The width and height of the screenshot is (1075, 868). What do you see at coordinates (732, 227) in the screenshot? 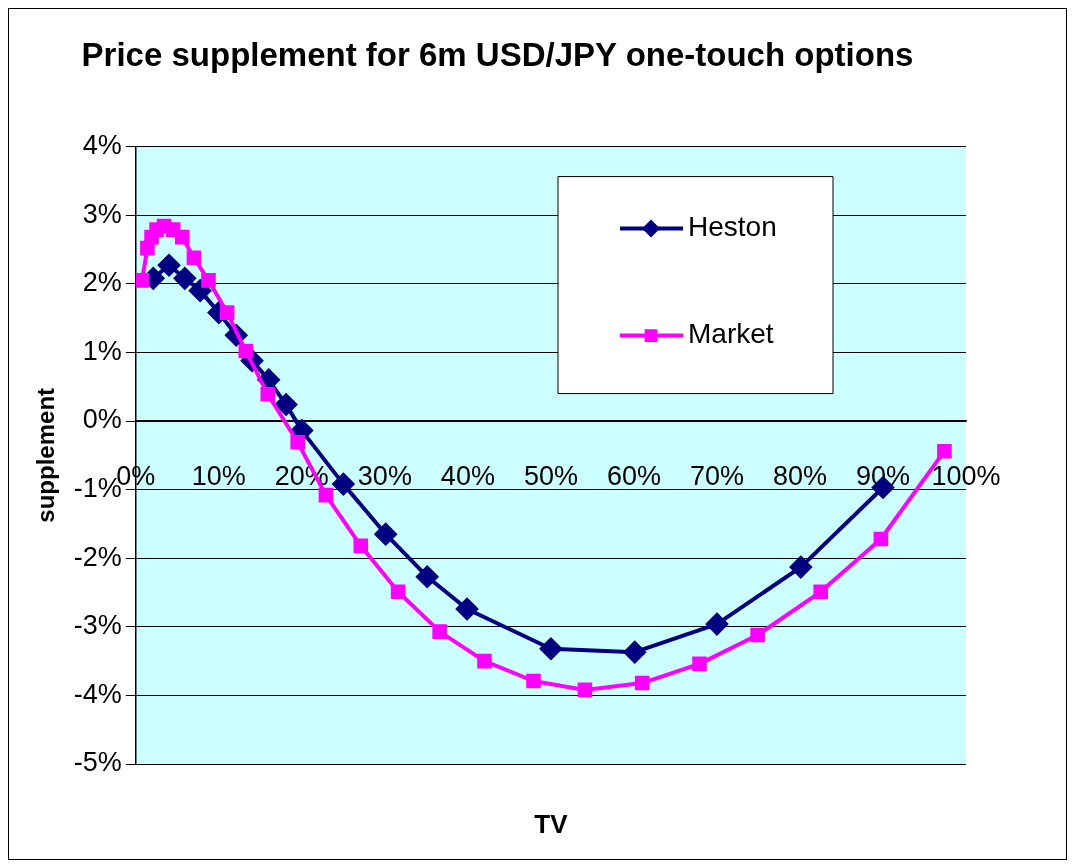
I see `legend-label: Heston` at bounding box center [732, 227].